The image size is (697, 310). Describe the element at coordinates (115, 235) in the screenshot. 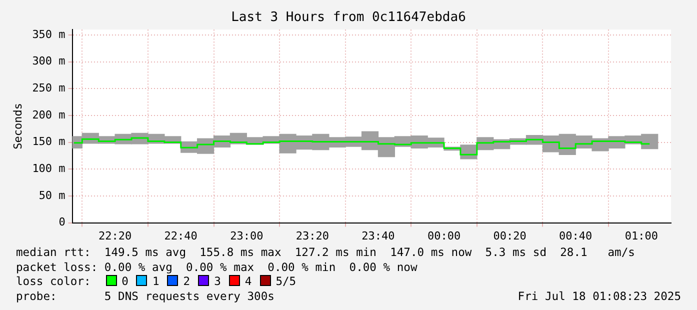

I see `x-tick-label: 22:20` at that location.